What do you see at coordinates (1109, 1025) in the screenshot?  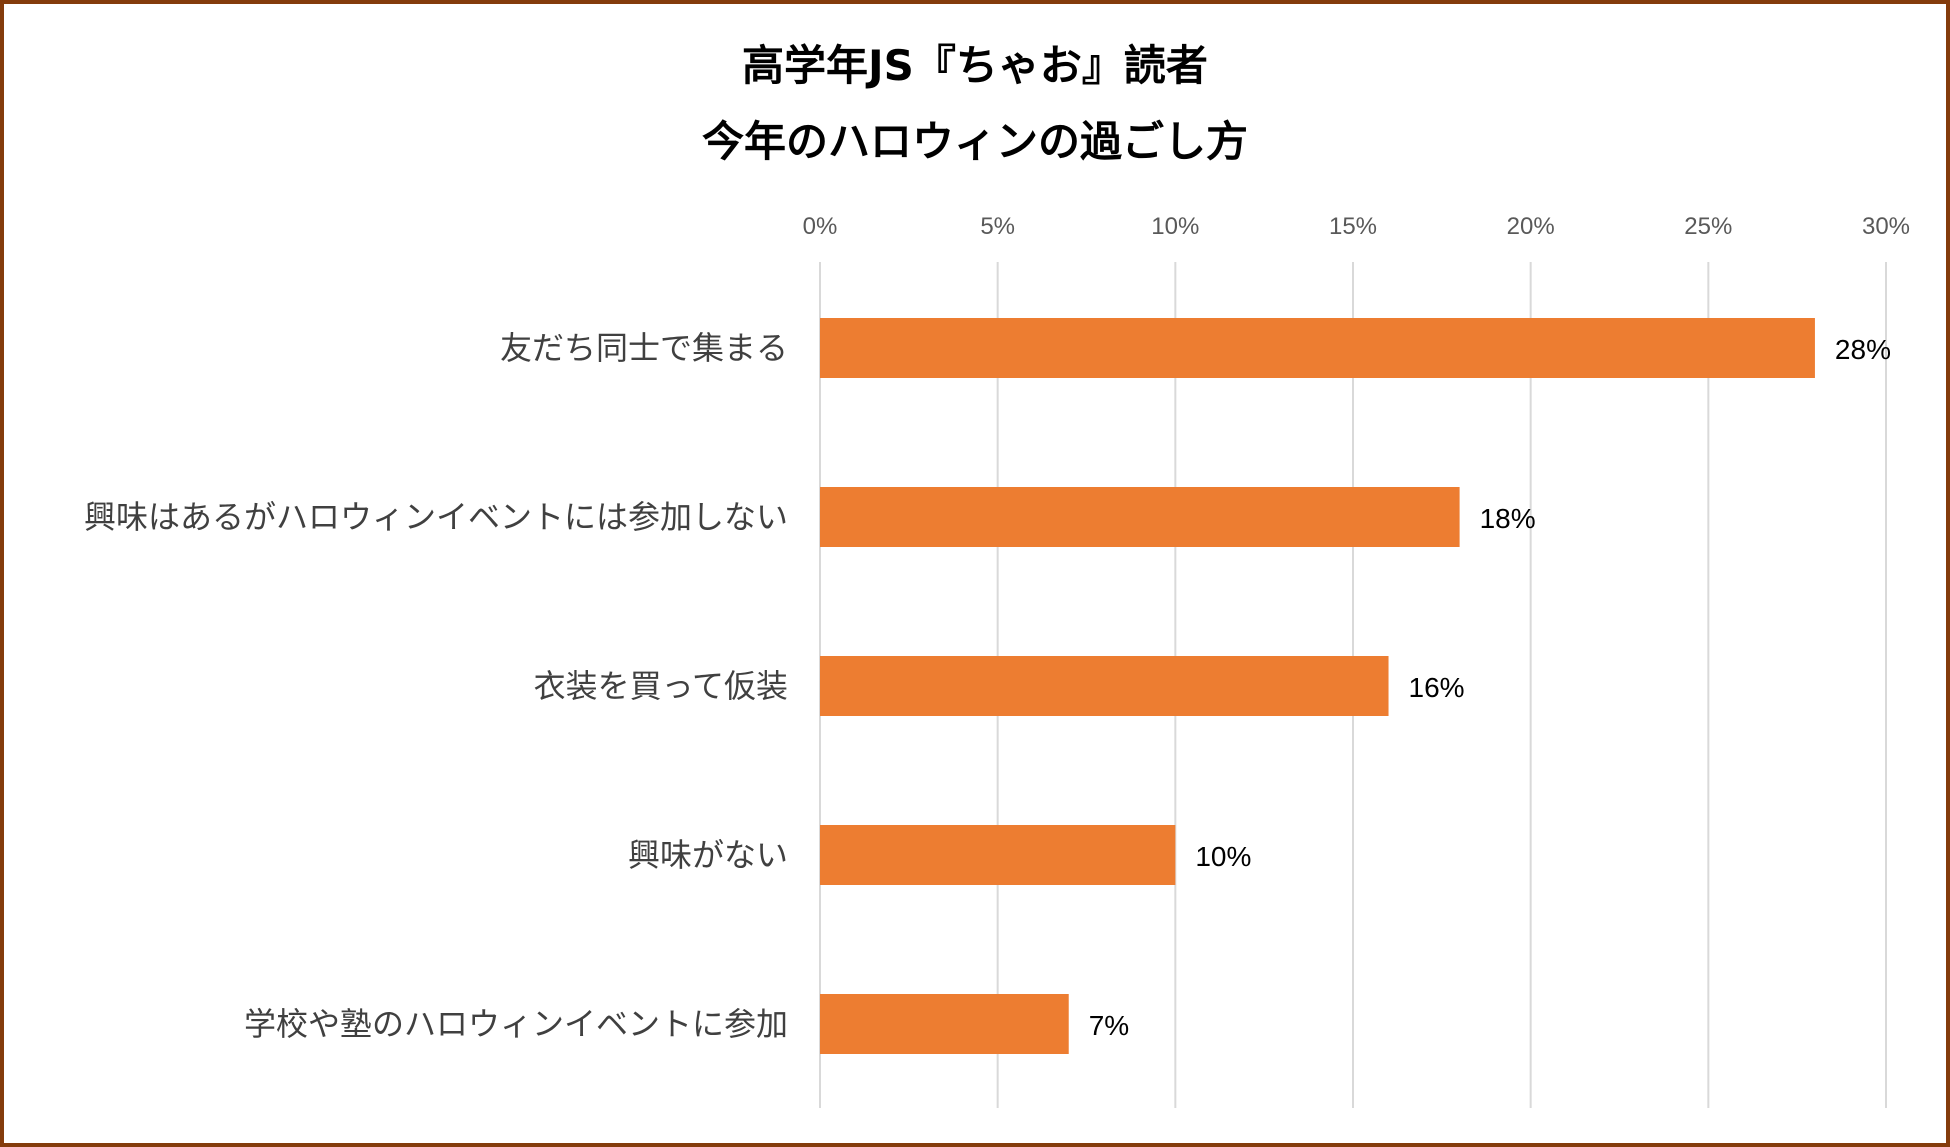 I see `data-label: 7%` at bounding box center [1109, 1025].